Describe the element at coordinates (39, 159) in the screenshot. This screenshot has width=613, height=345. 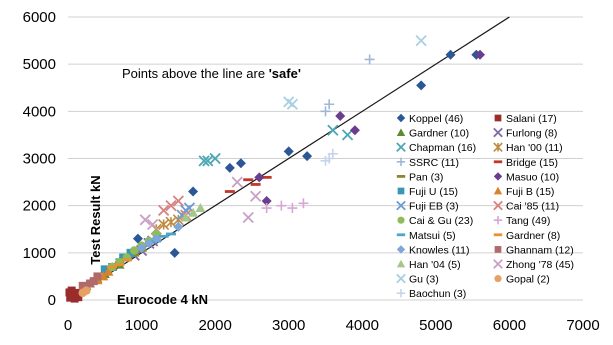
I see `y-tick-labels: 0 1000 2000 3000 4000 5000 6000` at that location.